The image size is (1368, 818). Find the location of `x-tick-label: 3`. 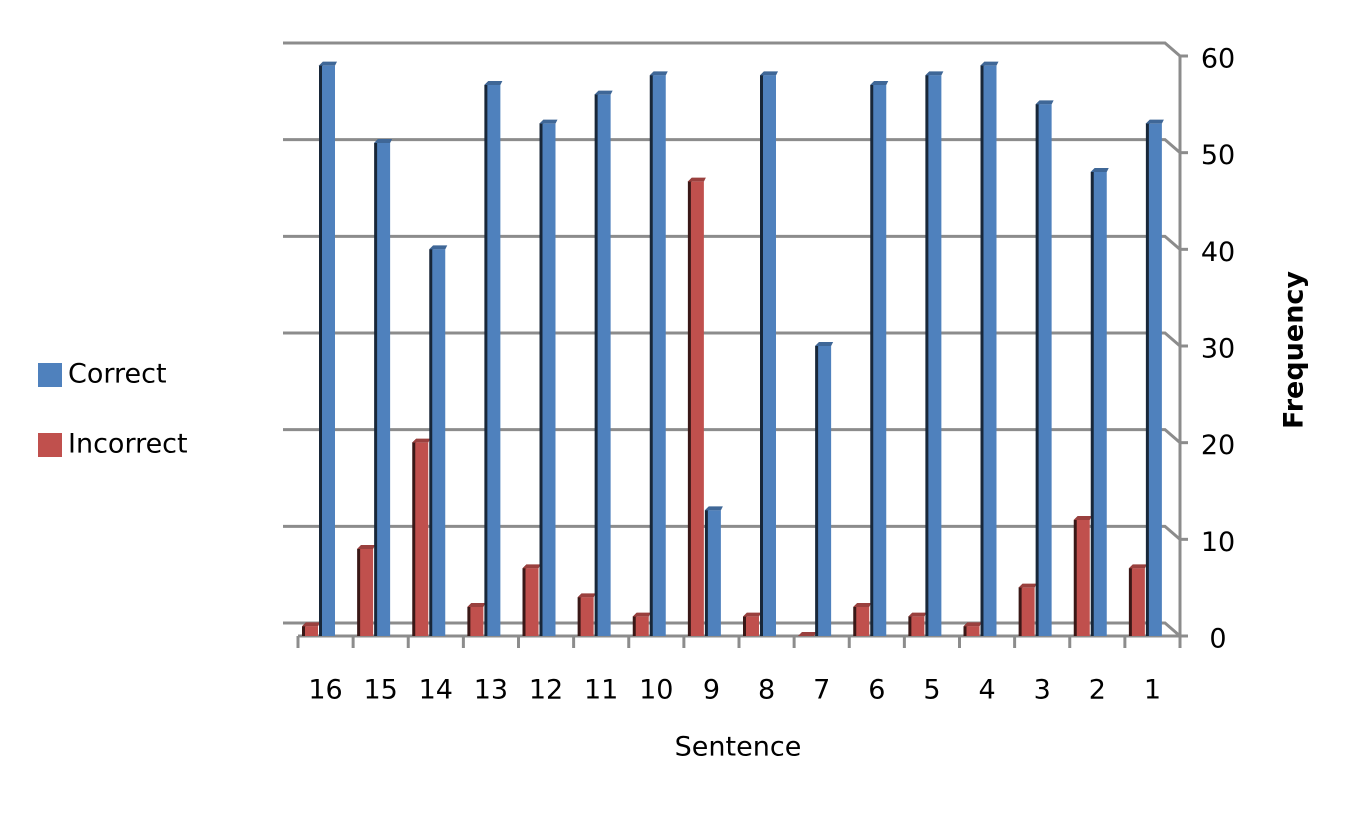

x-tick-label: 3 is located at coordinates (1042, 690).